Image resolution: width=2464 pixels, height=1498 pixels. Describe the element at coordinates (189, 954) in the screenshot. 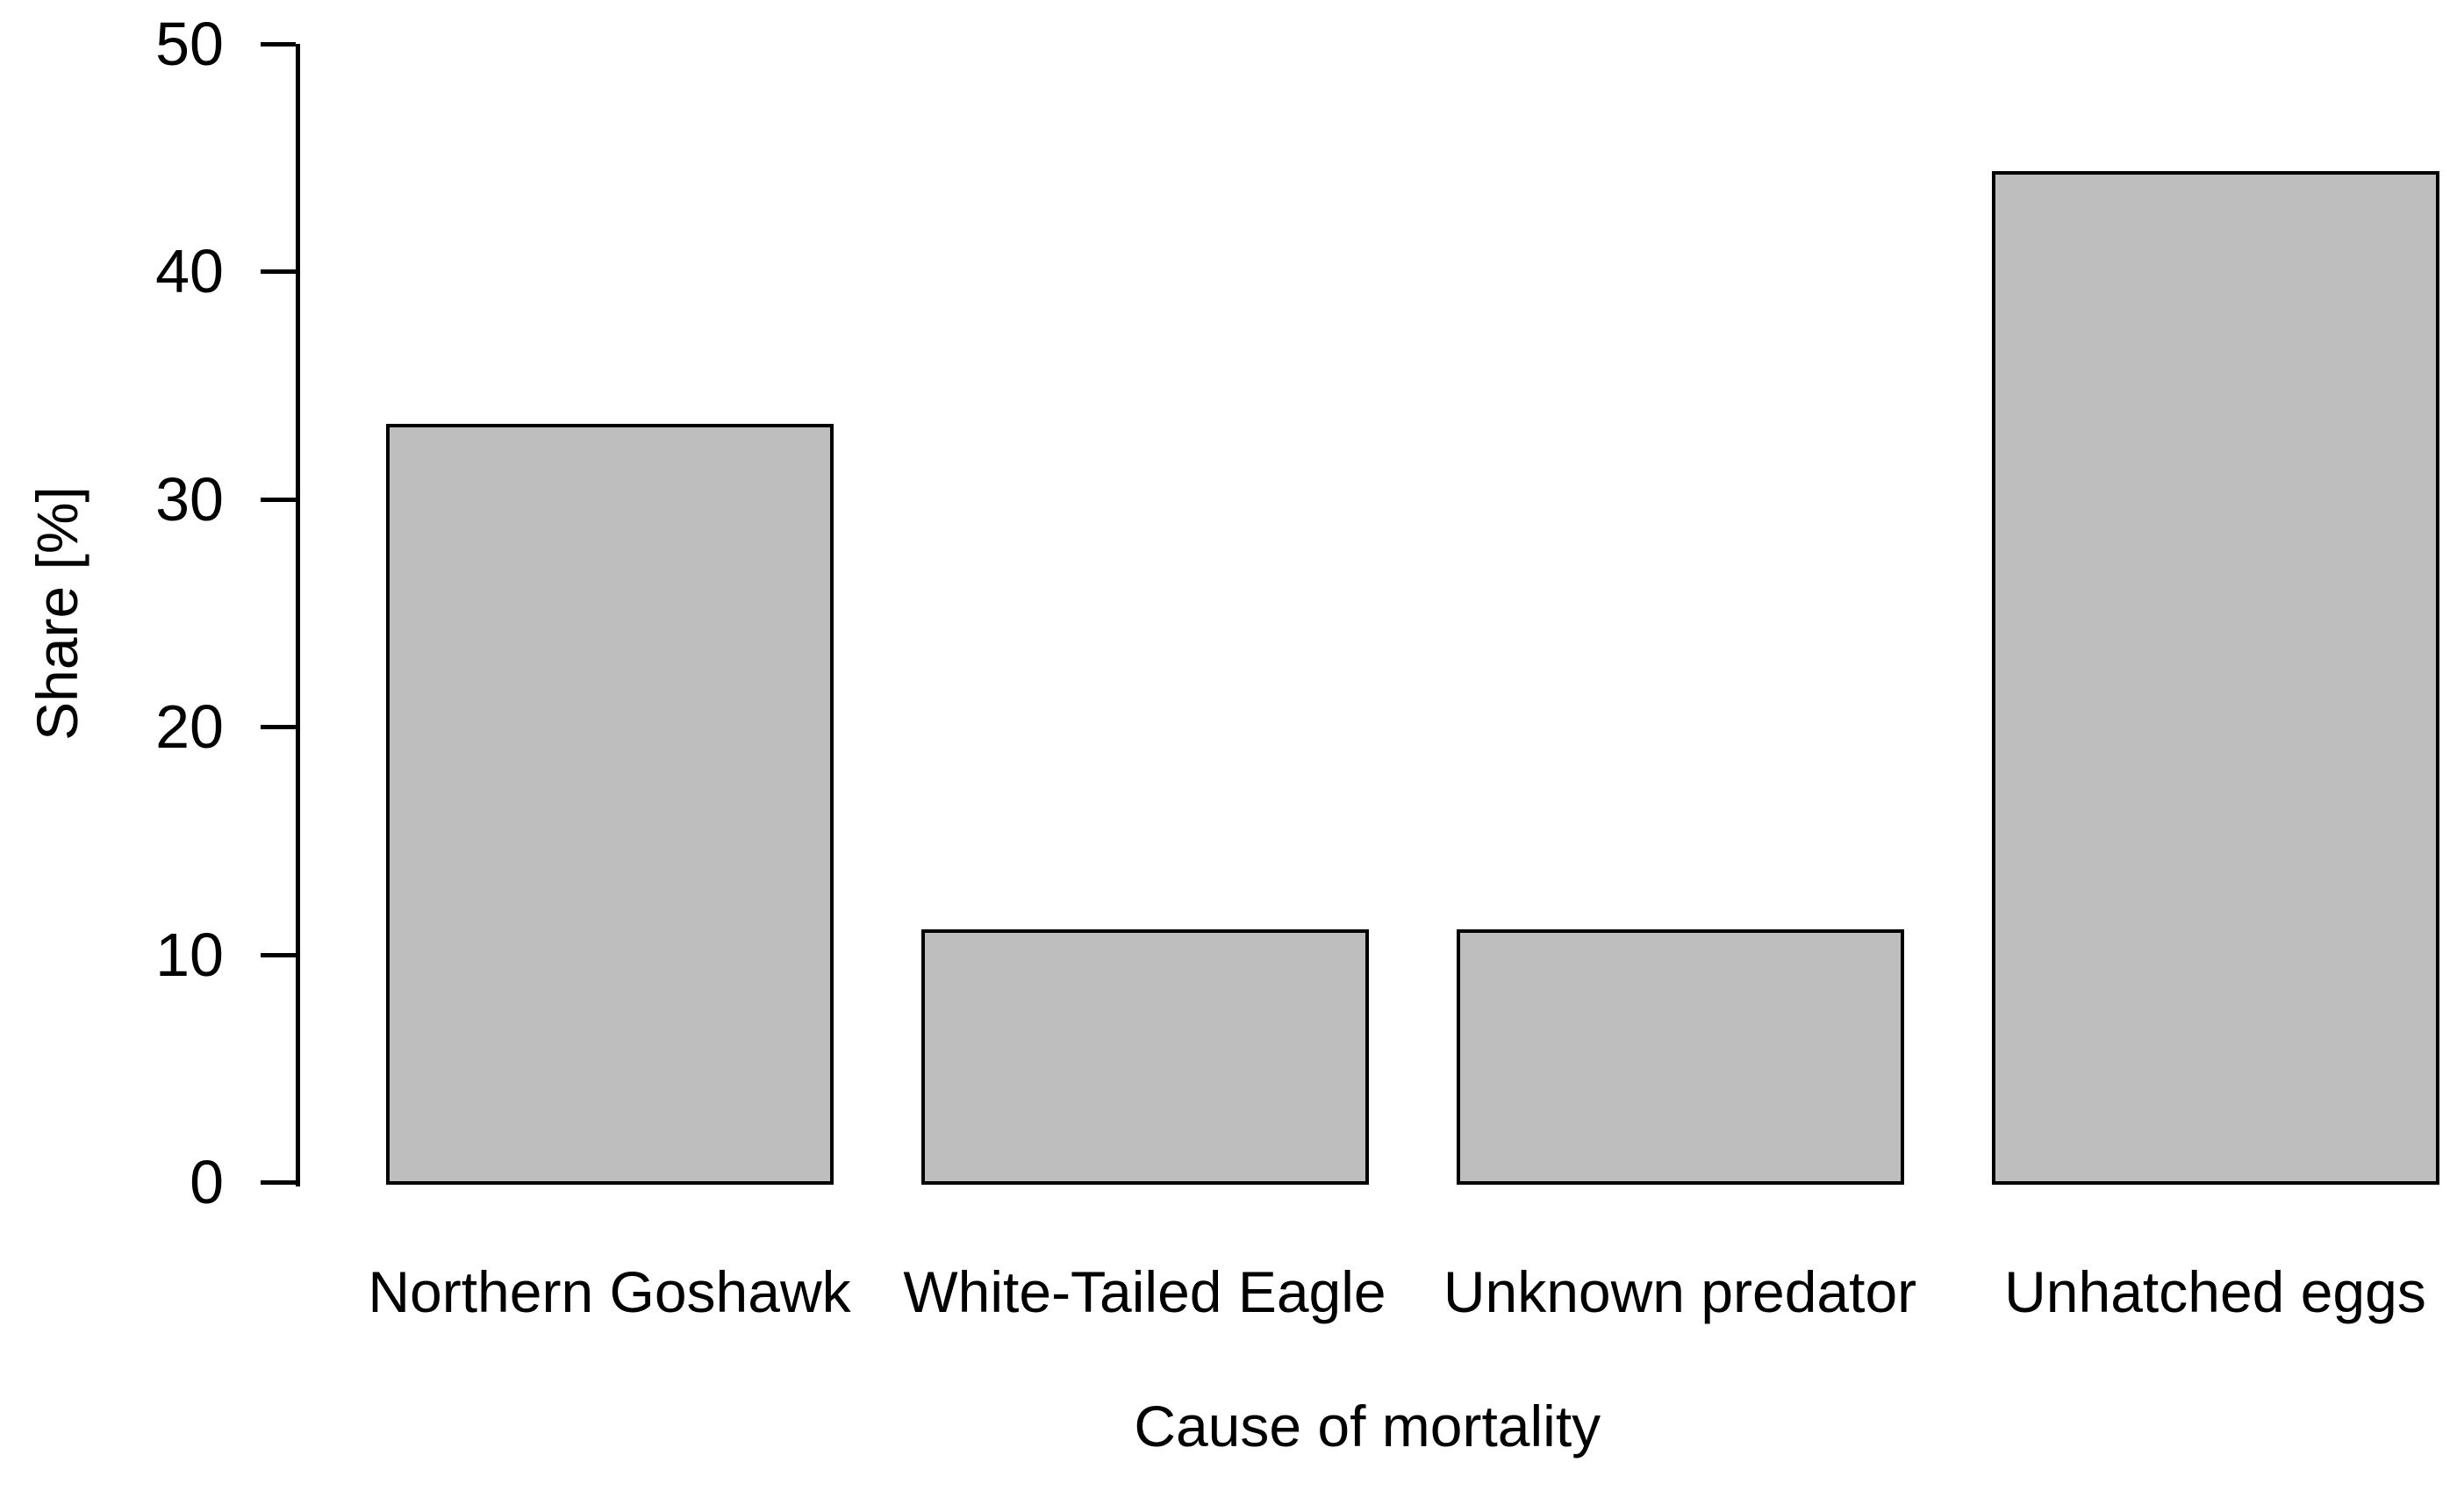

I see `y-tick-label-10: 10` at that location.